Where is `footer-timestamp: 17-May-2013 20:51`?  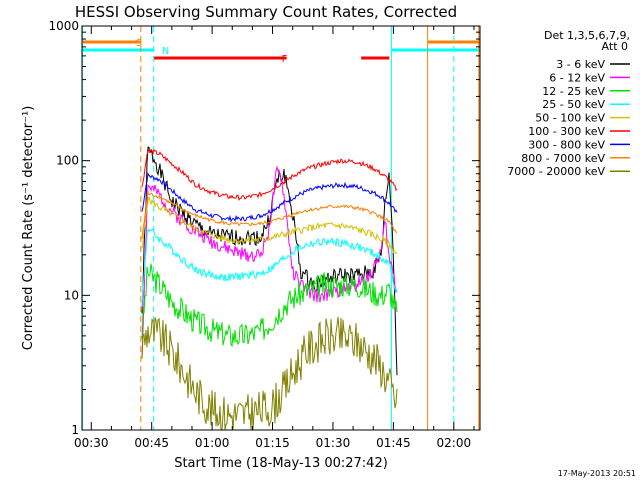 footer-timestamp: 17-May-2013 20:51 is located at coordinates (597, 473).